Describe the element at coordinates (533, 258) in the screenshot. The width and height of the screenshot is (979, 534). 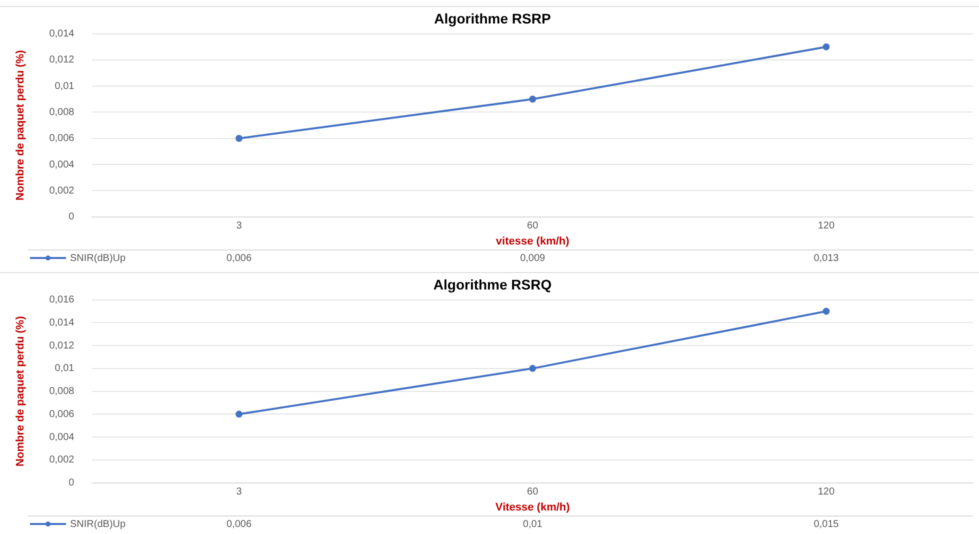
I see `data-label: 0,009` at that location.